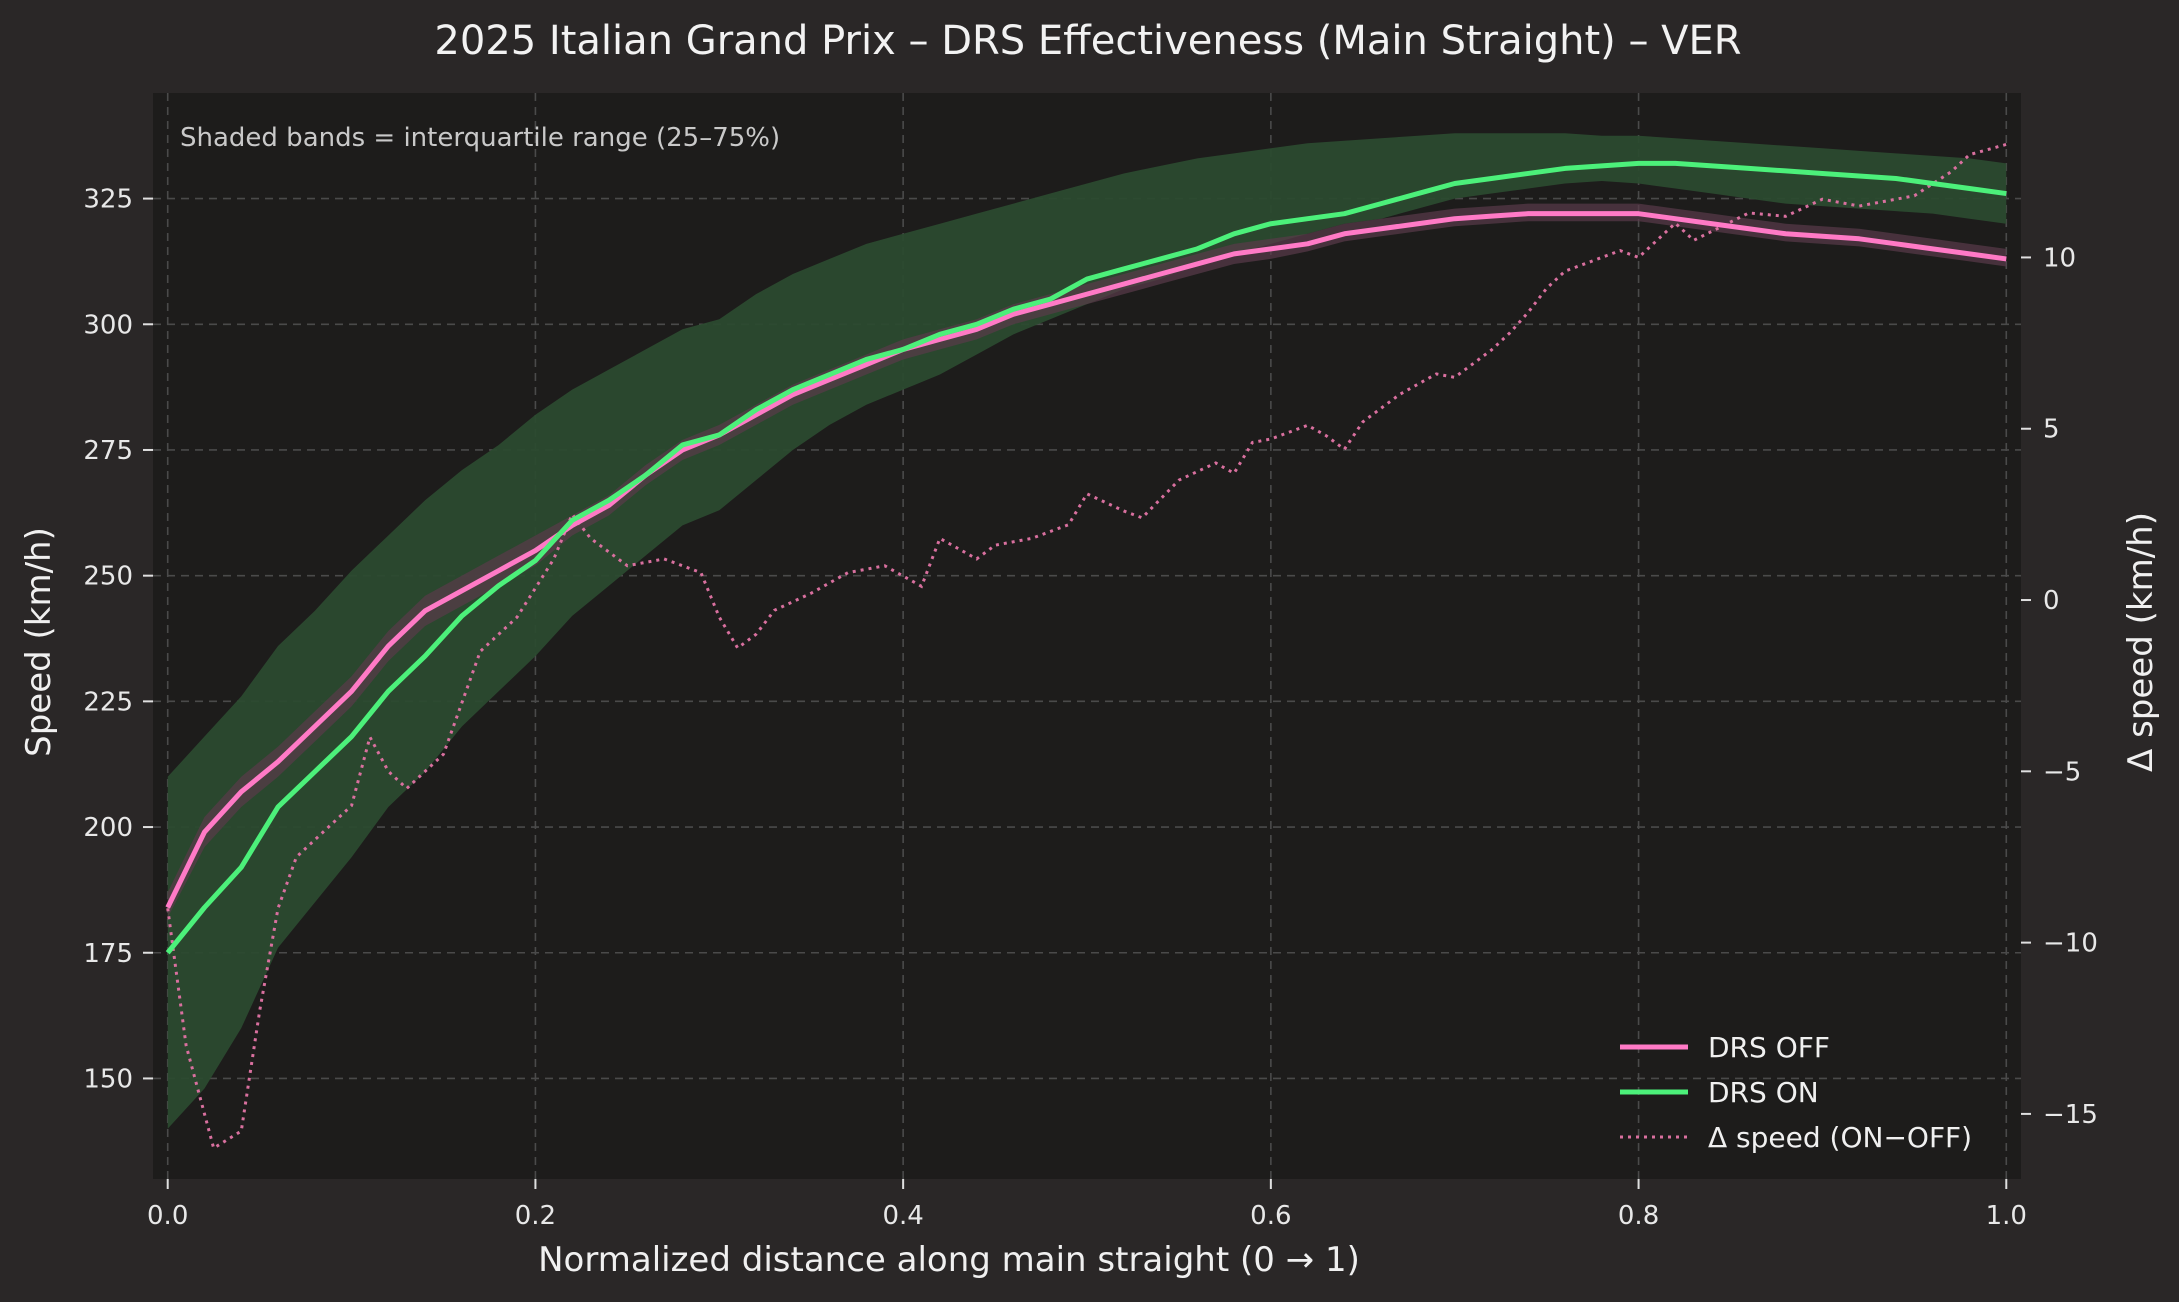 This screenshot has height=1302, width=2179. Describe the element at coordinates (39, 642) in the screenshot. I see `y-axis-title: Speed (km/h)` at that location.